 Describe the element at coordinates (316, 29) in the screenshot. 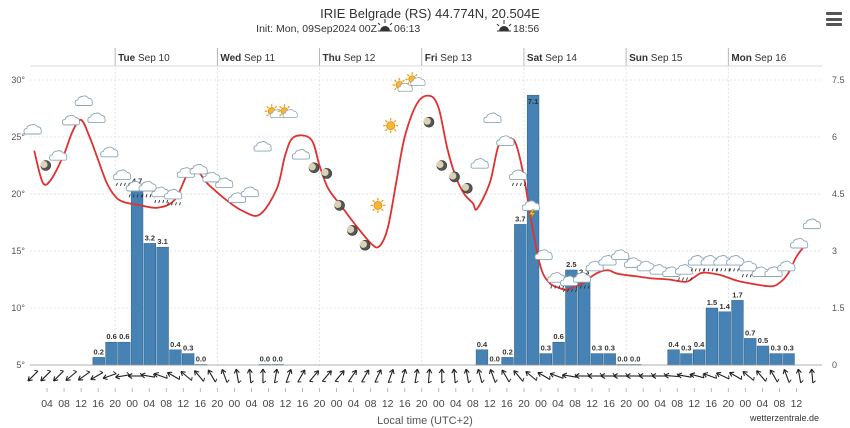

I see `init-text: Init: Mon, 09Sep2024 00Z` at that location.